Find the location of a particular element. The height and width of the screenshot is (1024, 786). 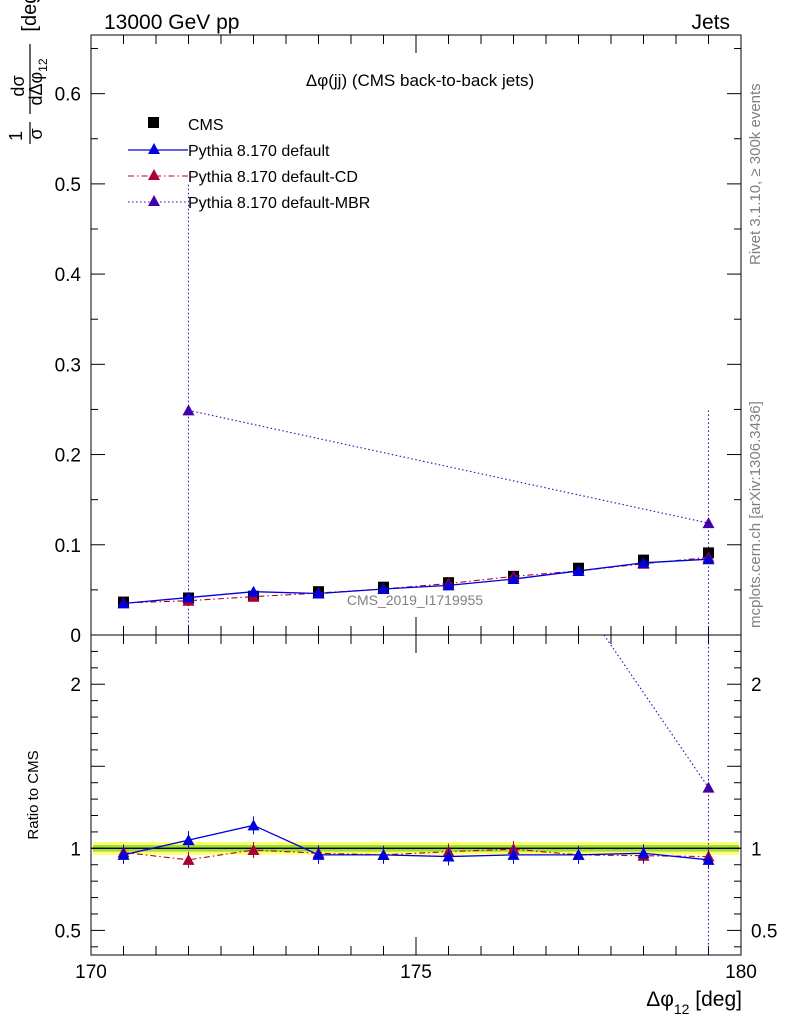

x-tick-labels: 170 175 180 is located at coordinates (416, 972).